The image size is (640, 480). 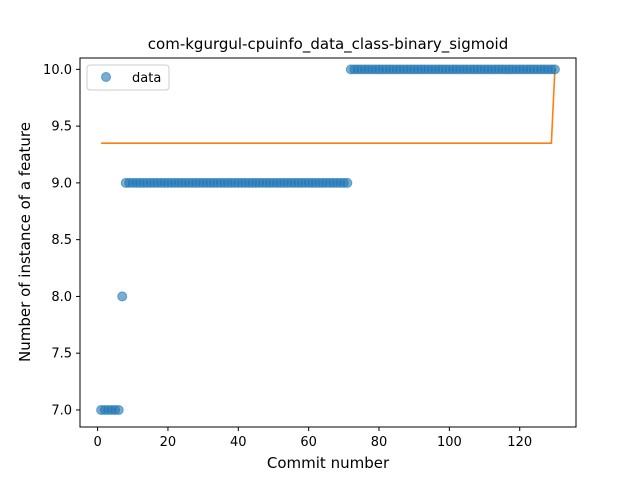 What do you see at coordinates (25, 242) in the screenshot?
I see `y-axis-label: Number of instance of a feature` at bounding box center [25, 242].